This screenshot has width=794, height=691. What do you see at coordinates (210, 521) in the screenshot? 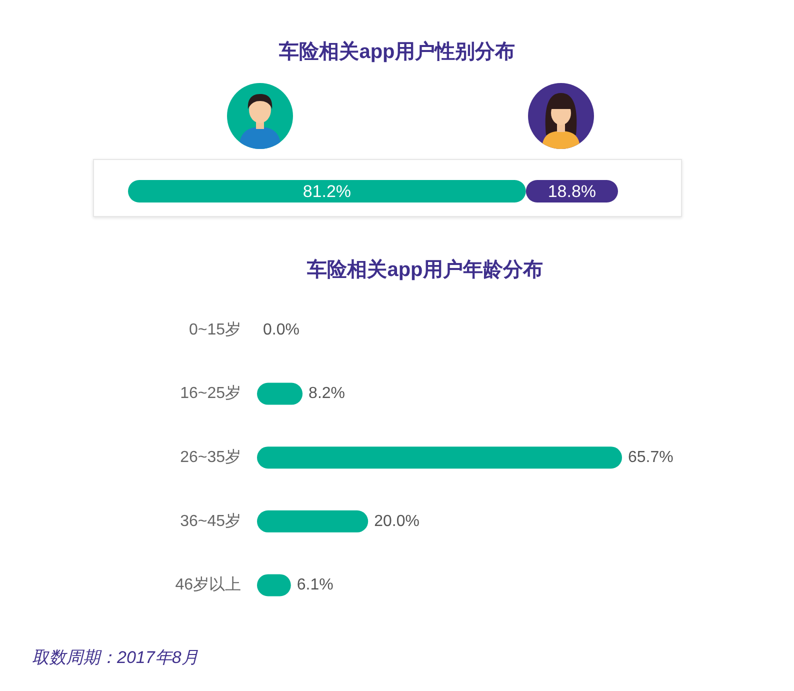
I see `y-tick-label: 36~45岁` at bounding box center [210, 521].